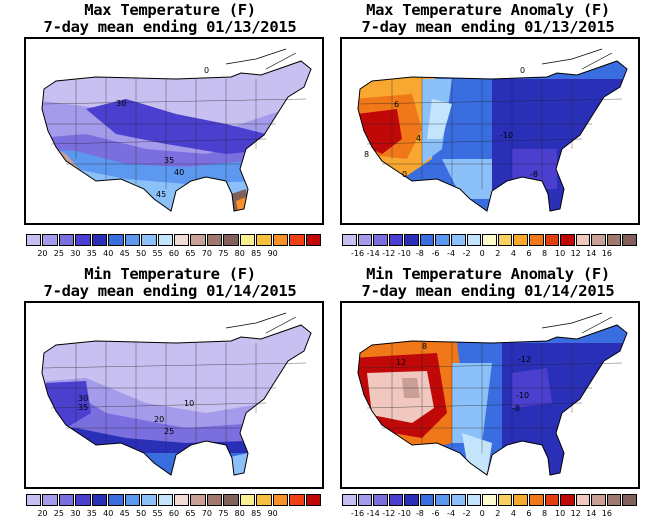 The width and height of the screenshot is (662, 526). Describe the element at coordinates (401, 362) in the screenshot. I see `map-label: 12` at that location.